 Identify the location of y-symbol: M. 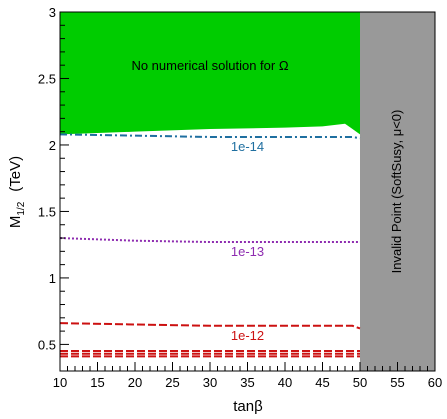
(15, 222).